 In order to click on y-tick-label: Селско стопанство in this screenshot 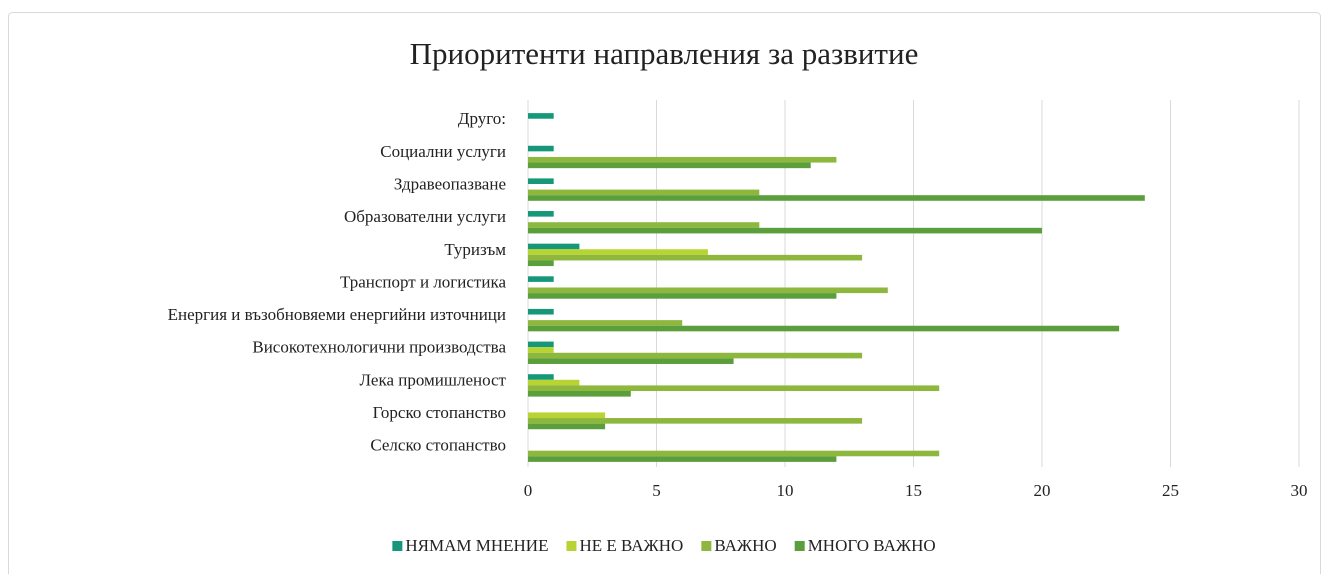, I will do `click(438, 445)`.